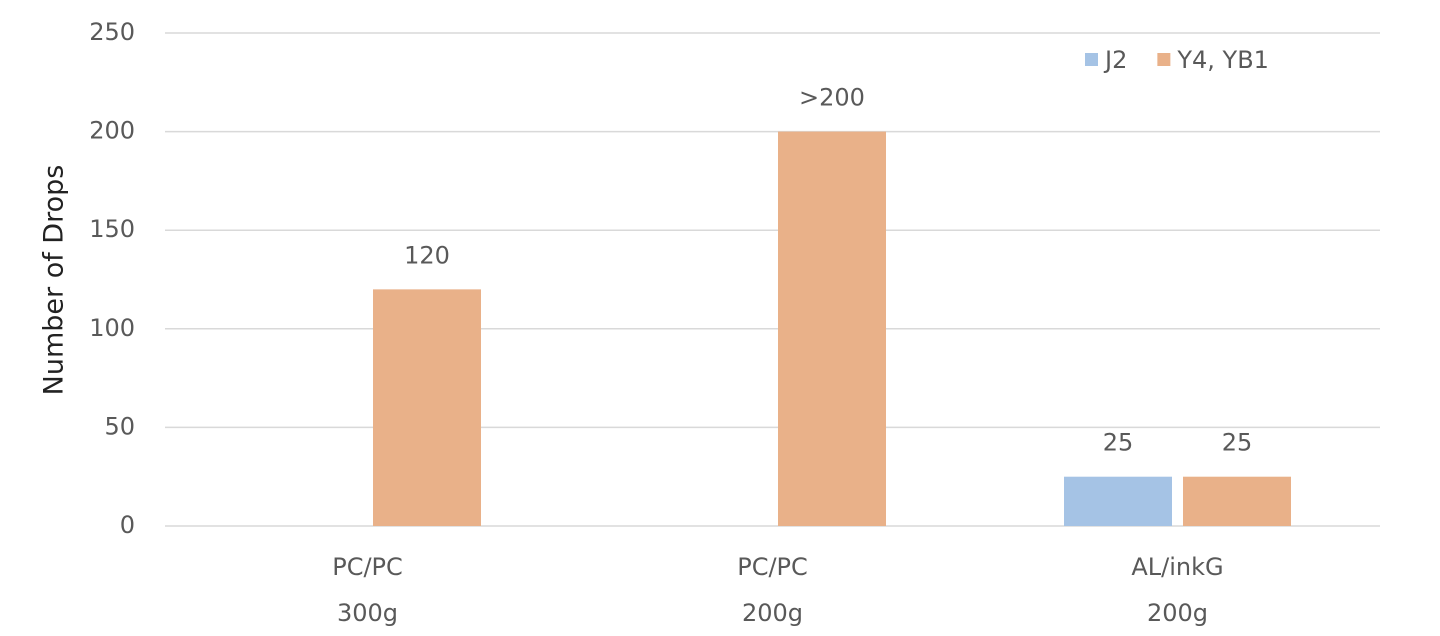 The image size is (1440, 636). Describe the element at coordinates (1222, 60) in the screenshot. I see `legend-label: Y4, YB1` at that location.